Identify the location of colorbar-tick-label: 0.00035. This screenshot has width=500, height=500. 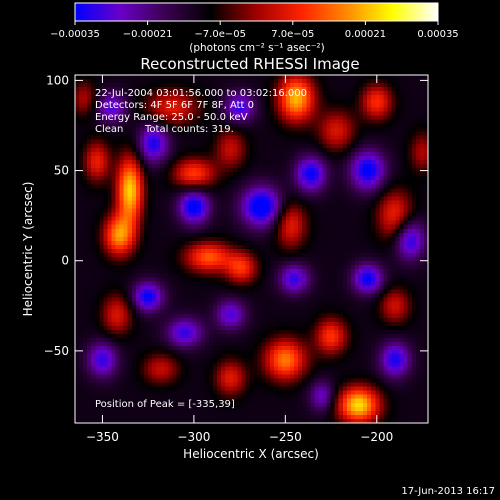
(437, 34).